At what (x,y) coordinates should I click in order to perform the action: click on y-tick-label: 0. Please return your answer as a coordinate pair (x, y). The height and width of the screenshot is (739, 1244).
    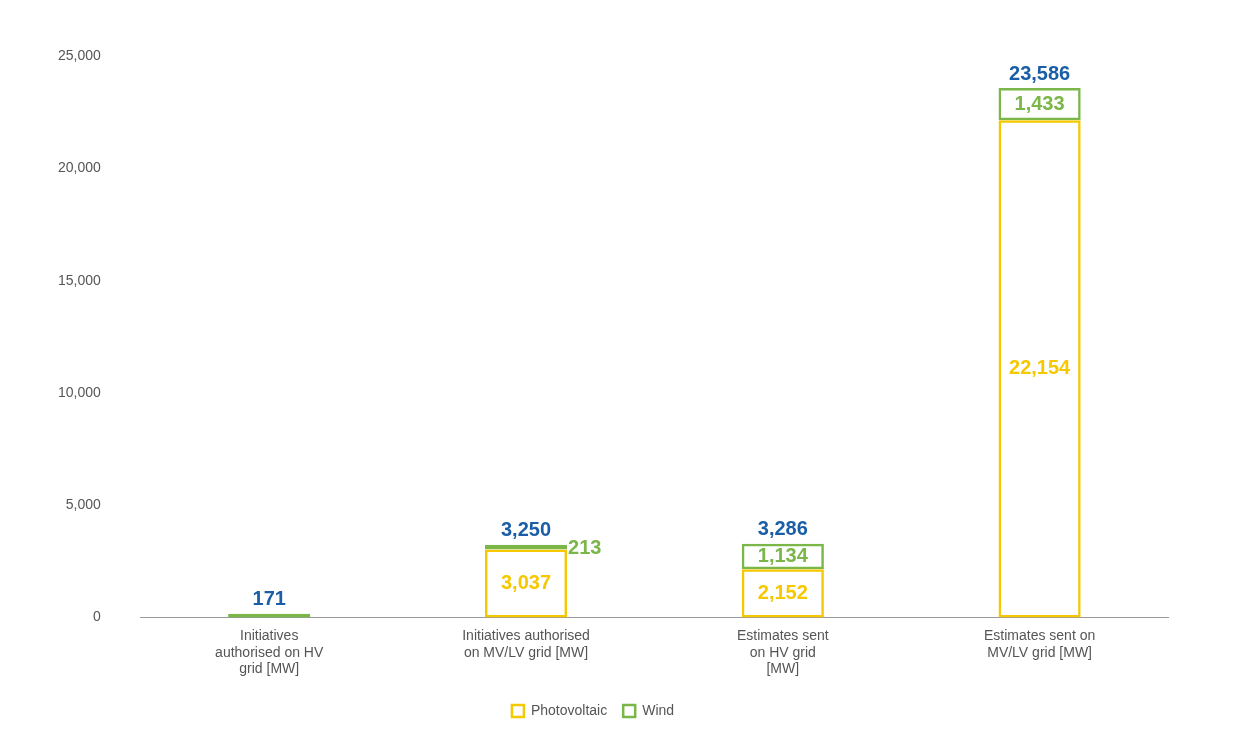
    Looking at the image, I should click on (97, 616).